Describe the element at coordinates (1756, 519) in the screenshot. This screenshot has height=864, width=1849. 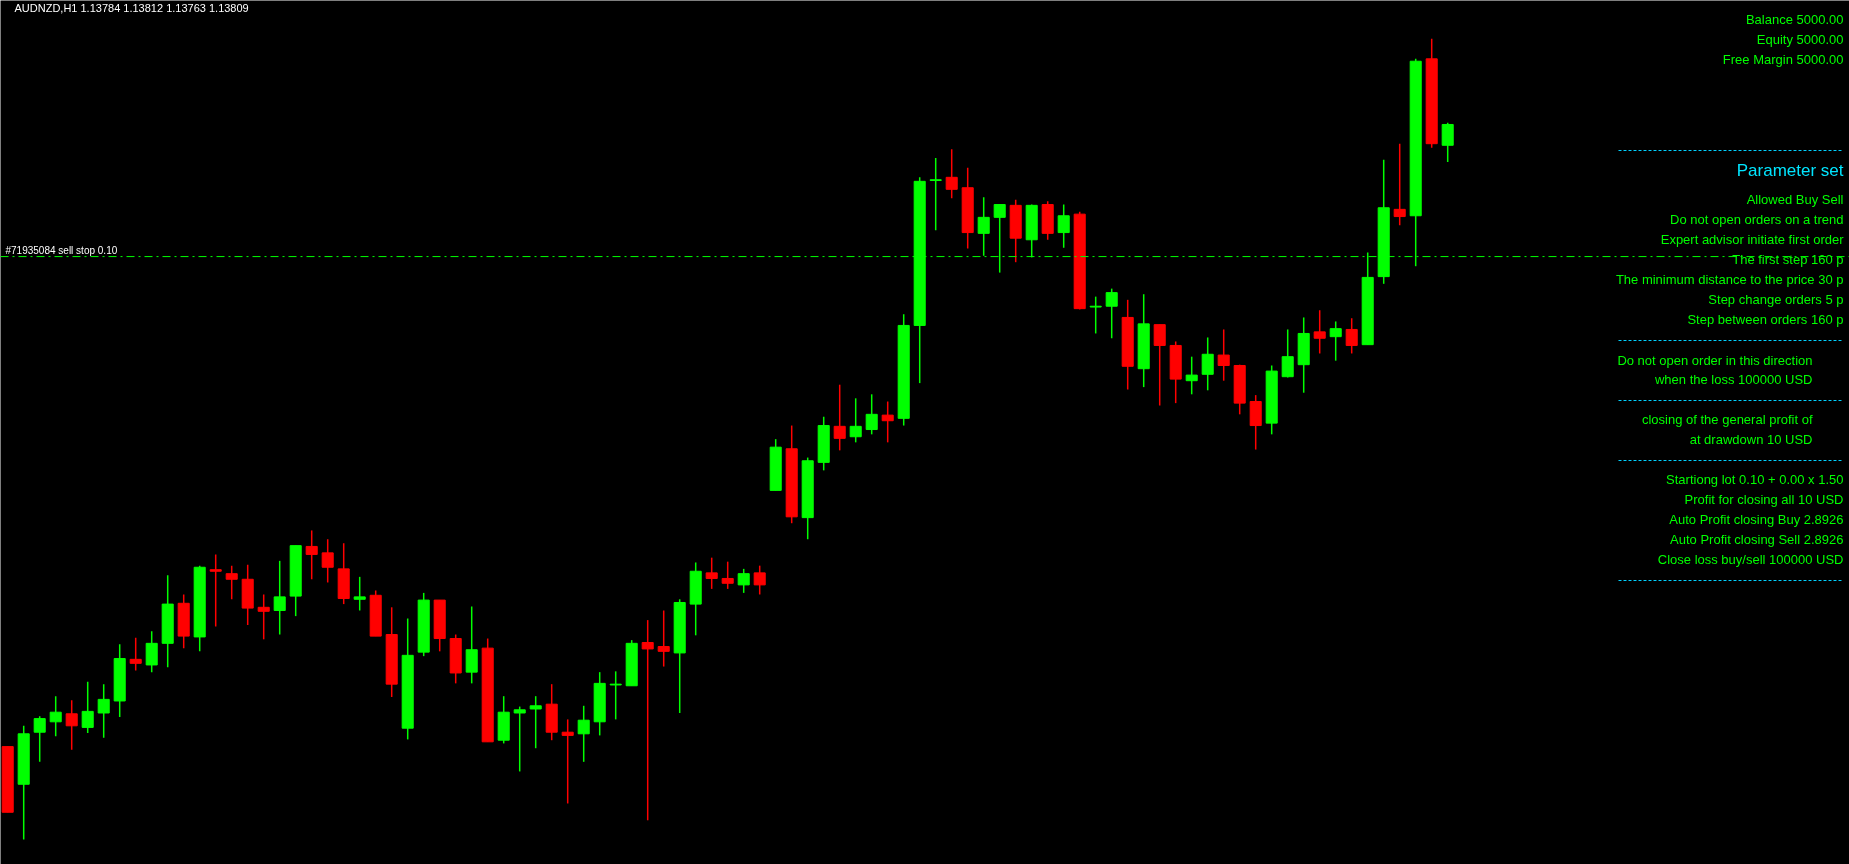
I see `text: Auto Profit closing Buy 2.8926` at that location.